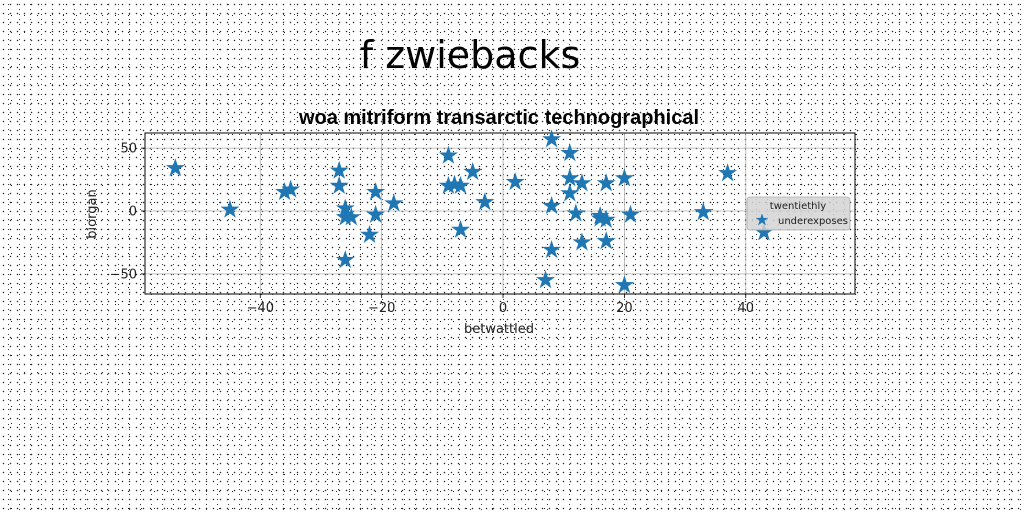  What do you see at coordinates (745, 308) in the screenshot?
I see `x-tick-label: 40` at bounding box center [745, 308].